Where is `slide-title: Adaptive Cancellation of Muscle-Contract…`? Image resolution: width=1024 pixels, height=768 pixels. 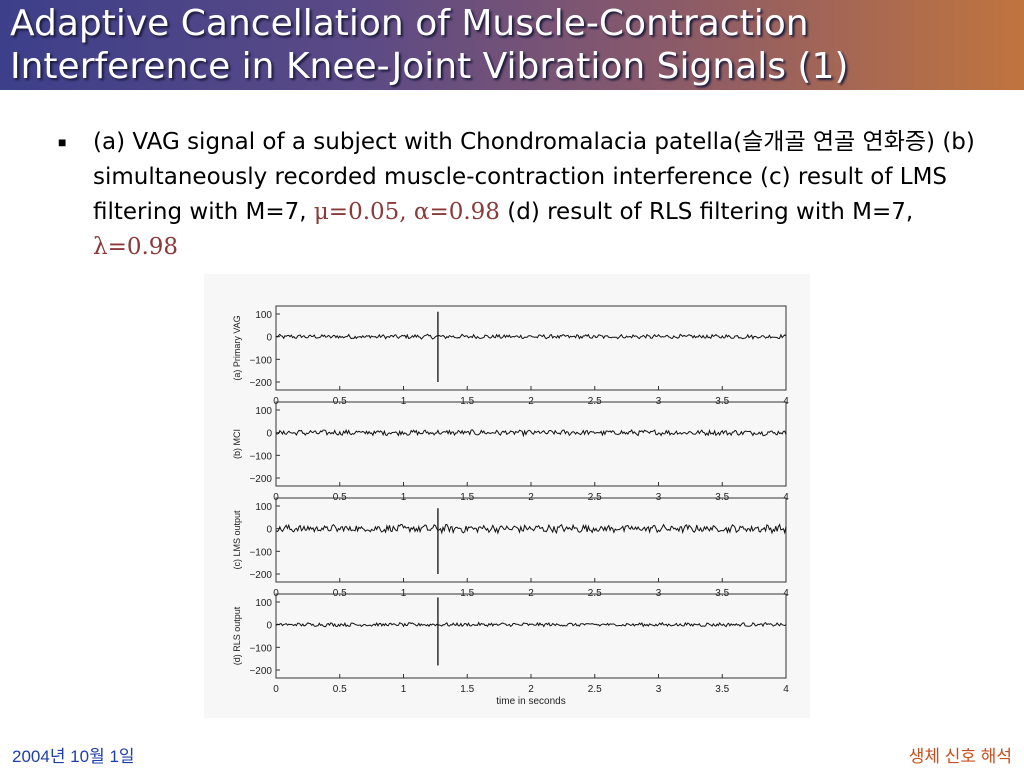
slide-title: Adaptive Cancellation of Muscle-Contract… is located at coordinates (512, 45).